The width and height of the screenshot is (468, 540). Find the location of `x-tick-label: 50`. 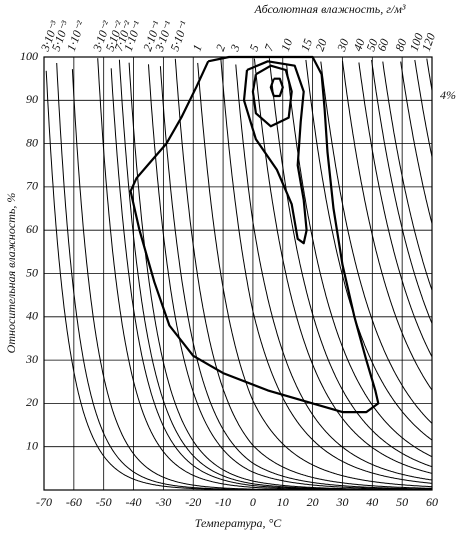

x-tick-label: 50 is located at coordinates (402, 502).